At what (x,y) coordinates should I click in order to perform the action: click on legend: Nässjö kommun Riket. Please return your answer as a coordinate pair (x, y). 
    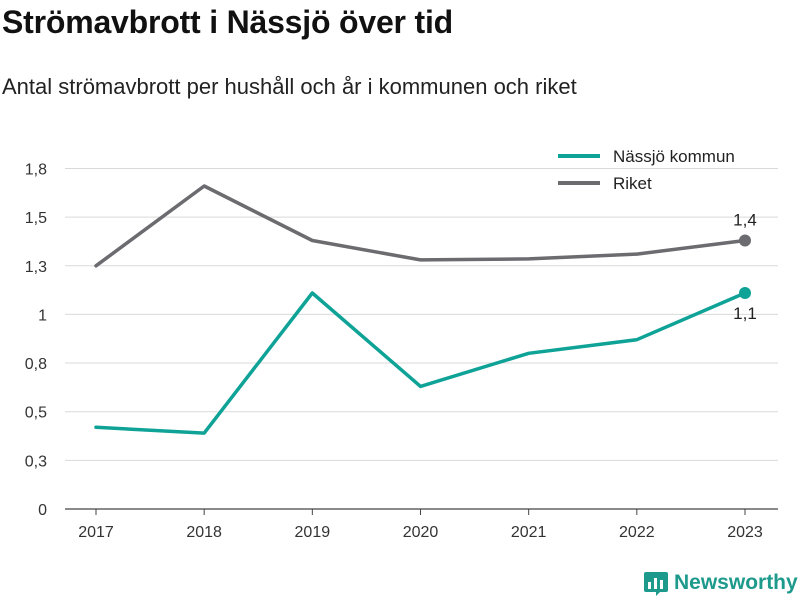
    Looking at the image, I should click on (646, 170).